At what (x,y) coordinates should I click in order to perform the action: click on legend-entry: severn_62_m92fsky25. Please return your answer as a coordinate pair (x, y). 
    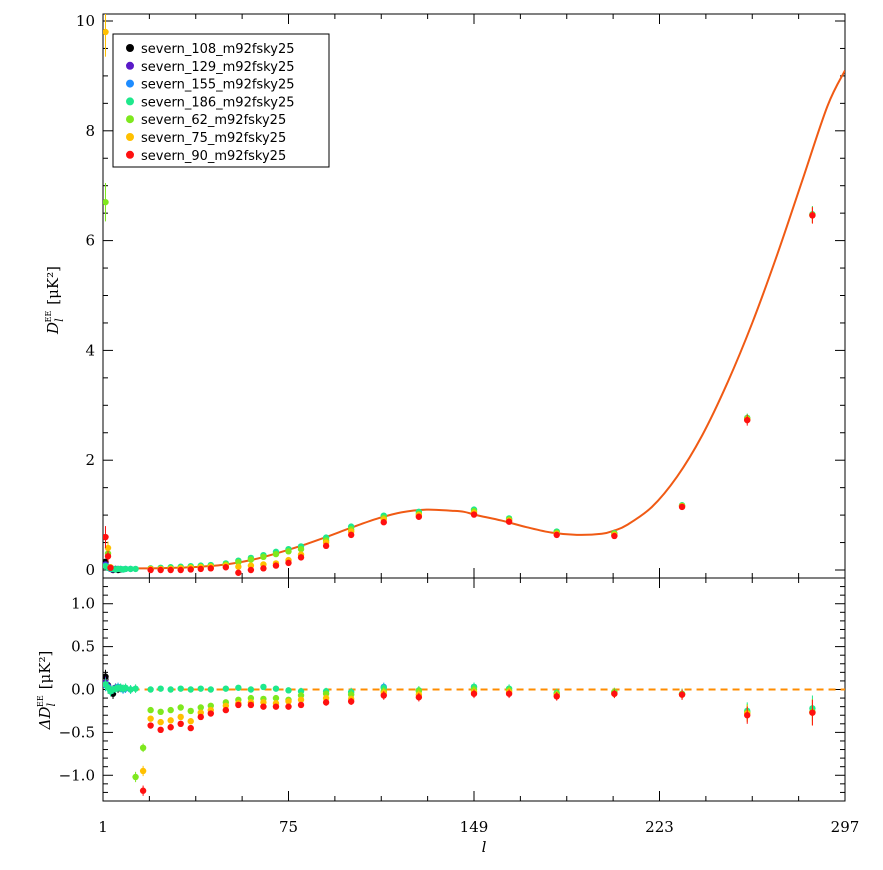
    Looking at the image, I should click on (213, 120).